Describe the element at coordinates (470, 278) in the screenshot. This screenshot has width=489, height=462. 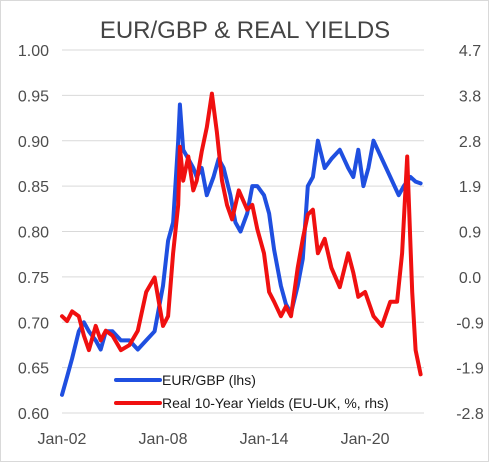
I see `y-right-tick-label: 0.0` at that location.